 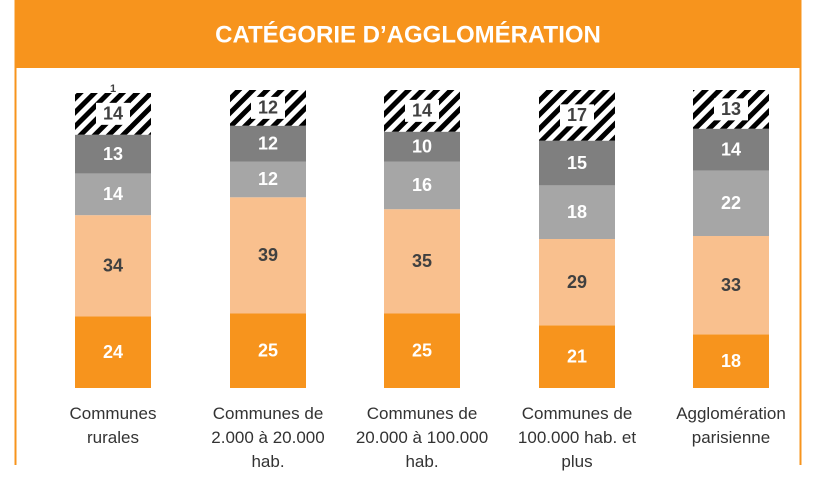 What do you see at coordinates (577, 437) in the screenshot?
I see `x-tick-label: Communes de 100.000 hab. et plus` at bounding box center [577, 437].